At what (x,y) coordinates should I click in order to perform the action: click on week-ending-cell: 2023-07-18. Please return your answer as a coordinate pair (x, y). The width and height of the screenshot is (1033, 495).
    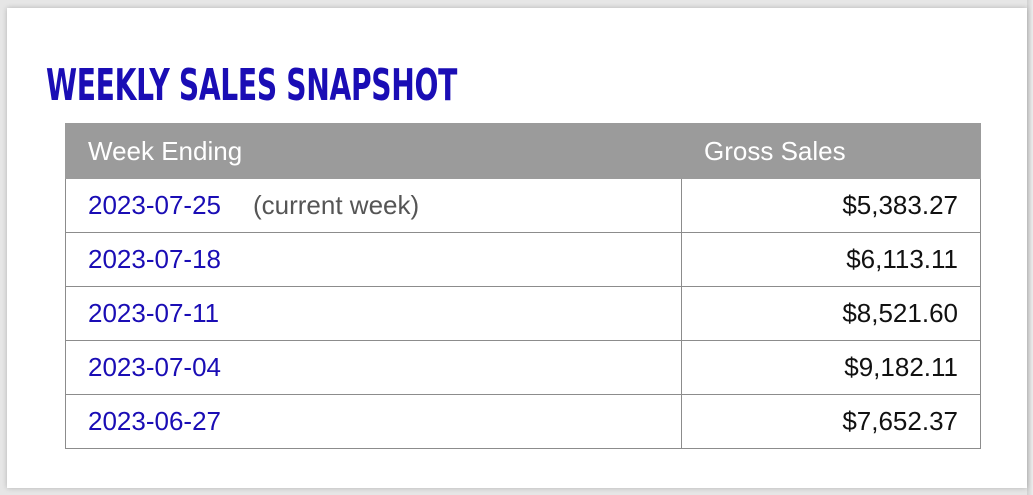
    Looking at the image, I should click on (373, 259).